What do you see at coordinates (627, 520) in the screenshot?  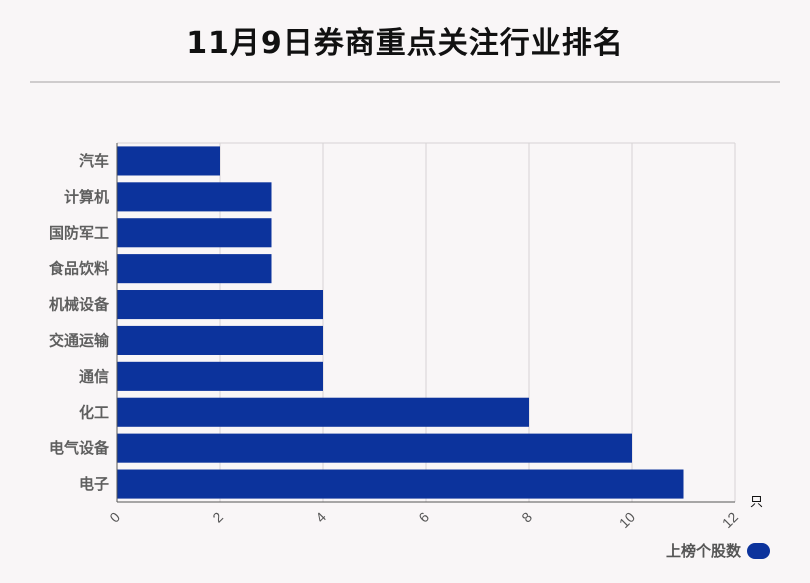 I see `x-tick-label: 10` at bounding box center [627, 520].